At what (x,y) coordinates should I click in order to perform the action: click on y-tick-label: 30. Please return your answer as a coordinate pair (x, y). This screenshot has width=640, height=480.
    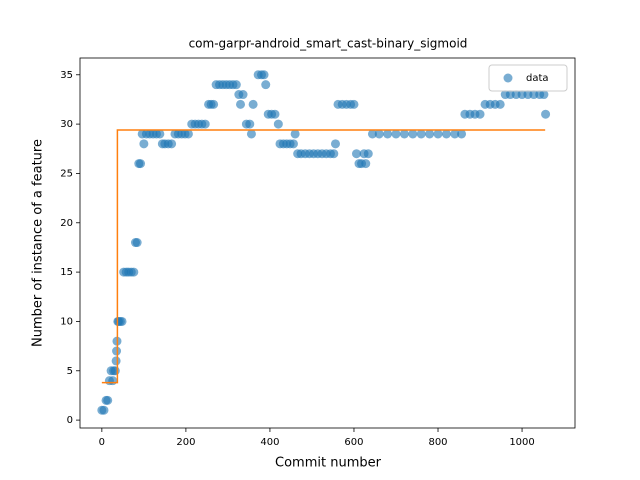
    Looking at the image, I should click on (66, 124).